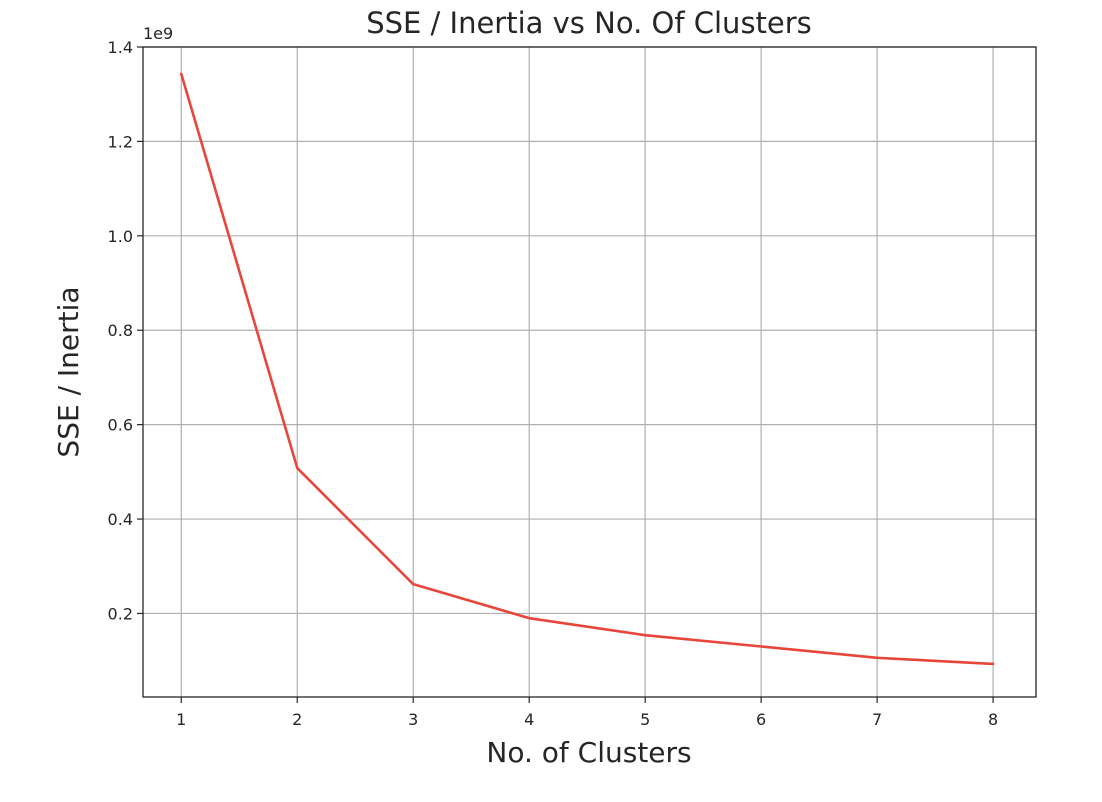 The height and width of the screenshot is (802, 1102). Describe the element at coordinates (645, 719) in the screenshot. I see `x-tick-label: 5` at that location.